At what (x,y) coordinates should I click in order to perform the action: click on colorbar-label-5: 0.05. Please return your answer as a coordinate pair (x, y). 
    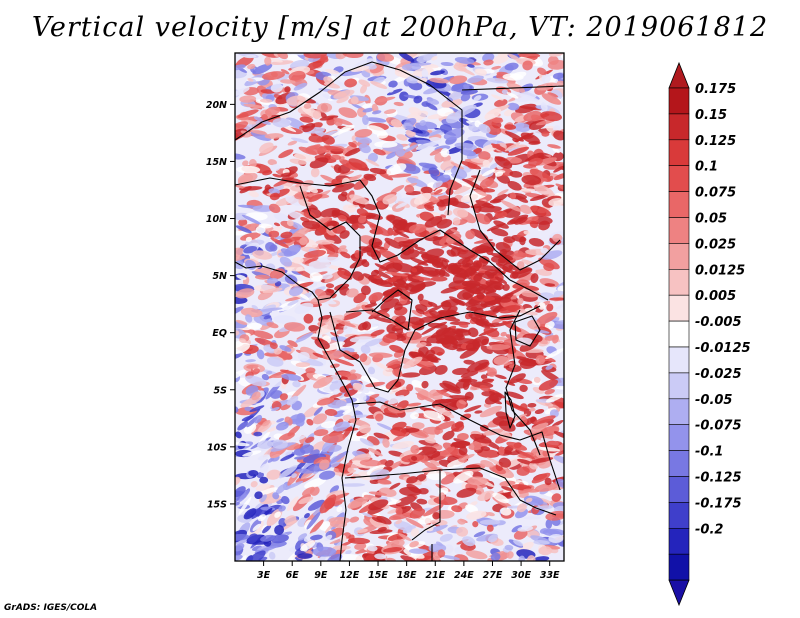
    Looking at the image, I should click on (711, 219).